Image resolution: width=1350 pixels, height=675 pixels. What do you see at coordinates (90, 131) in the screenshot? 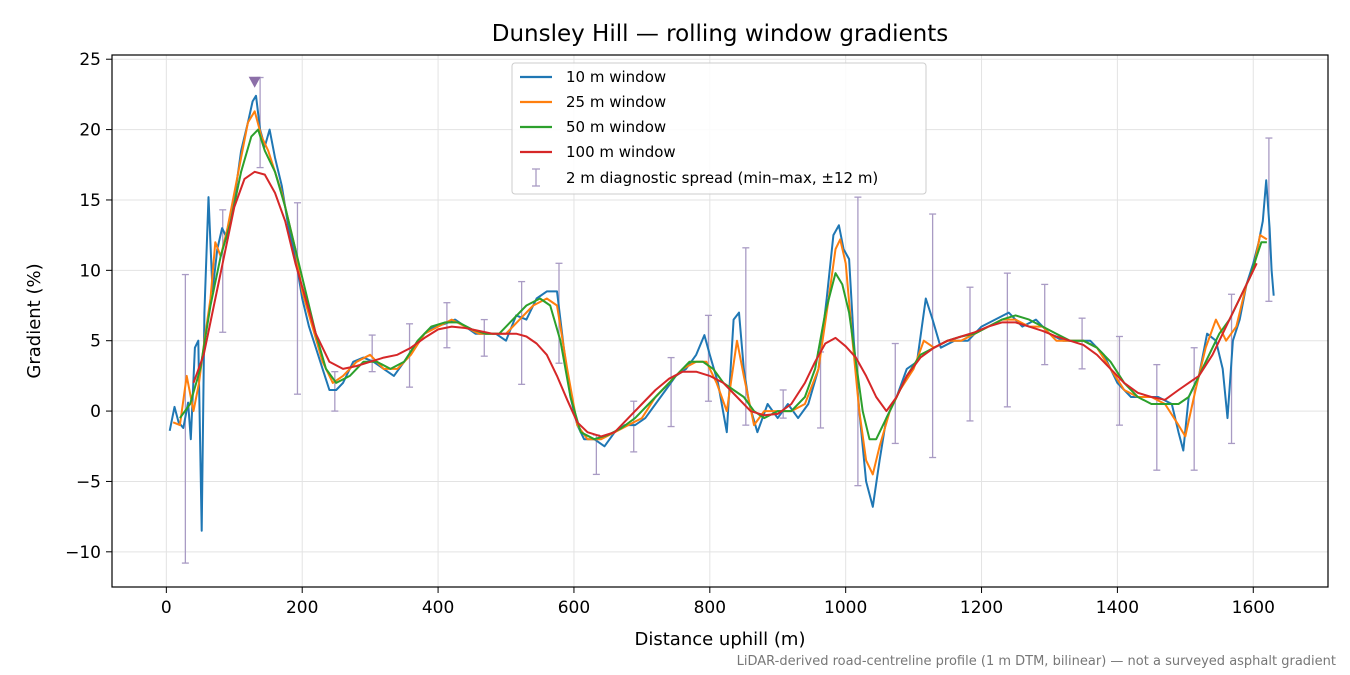
I see `y-tick-label: 20` at bounding box center [90, 131].